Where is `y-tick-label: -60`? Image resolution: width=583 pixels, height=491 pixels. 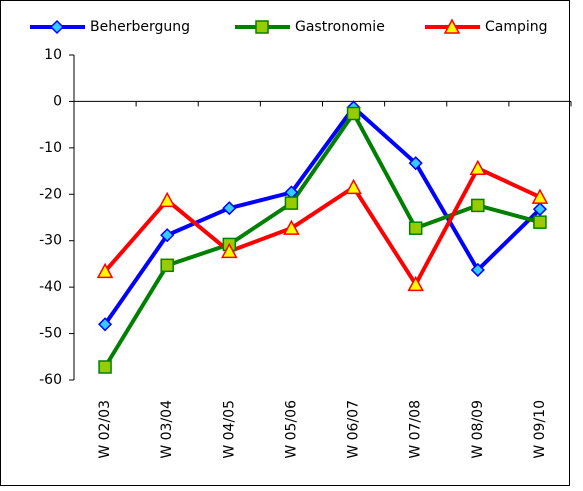 y-tick-label: -60 is located at coordinates (50, 380).